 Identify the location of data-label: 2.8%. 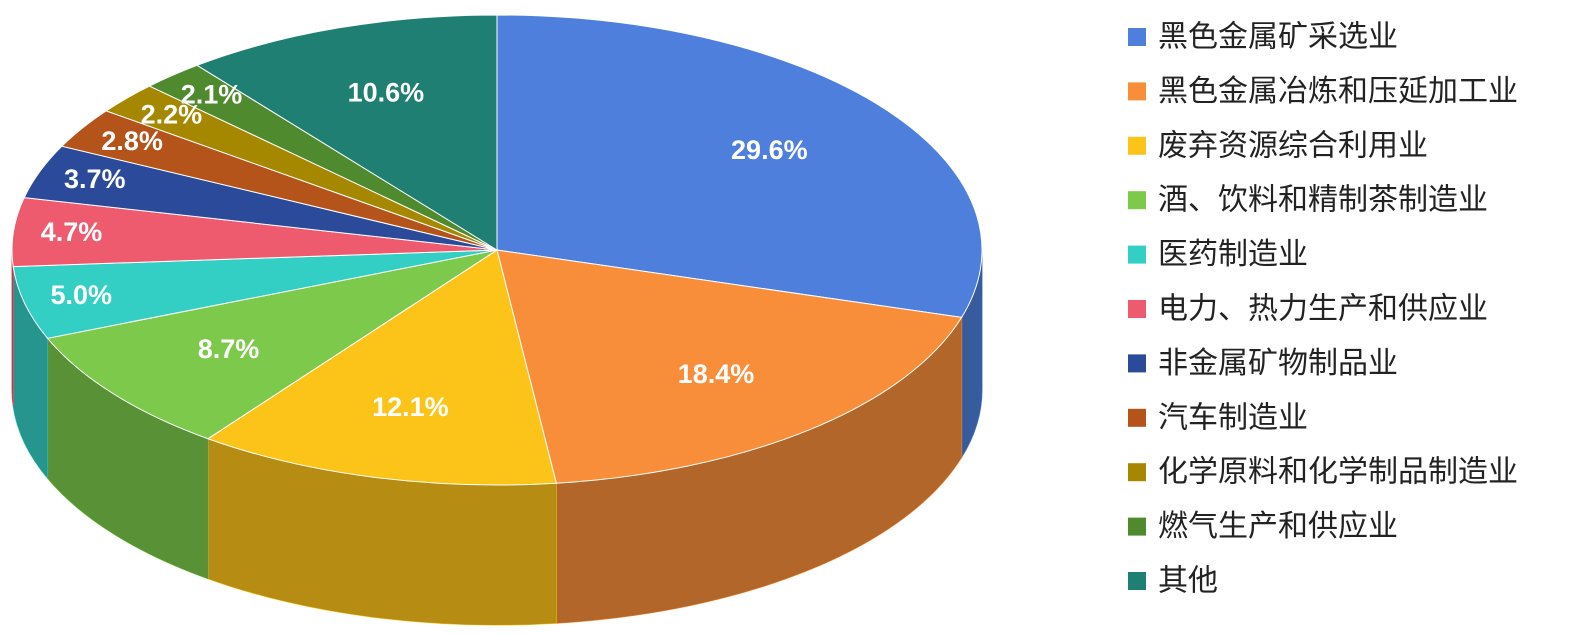
(132, 141).